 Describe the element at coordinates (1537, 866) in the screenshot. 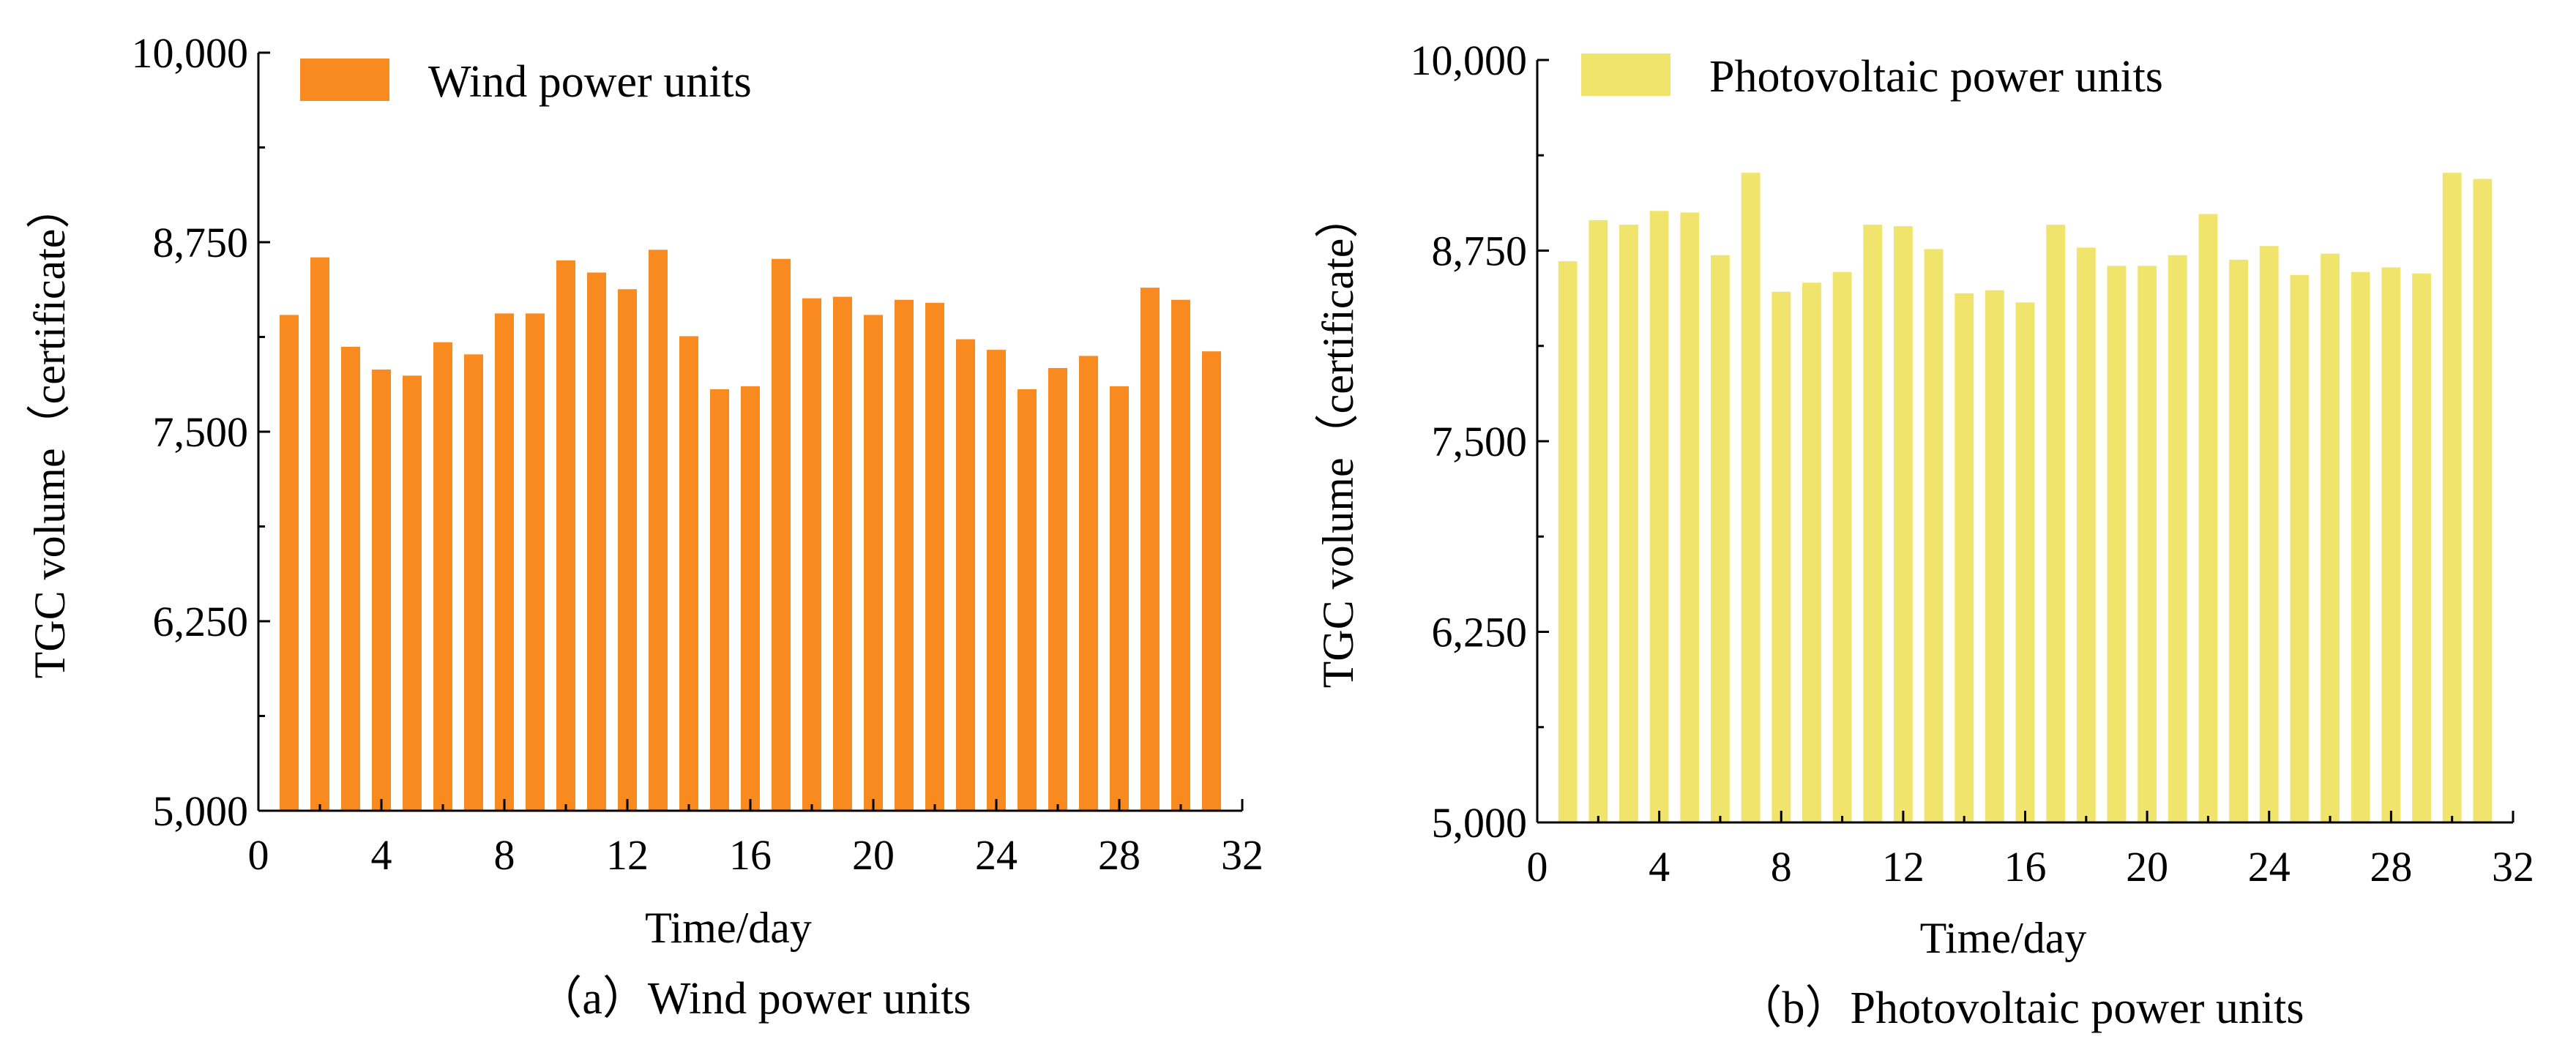

I see `photovoltaic-x-tick-label: 0` at that location.